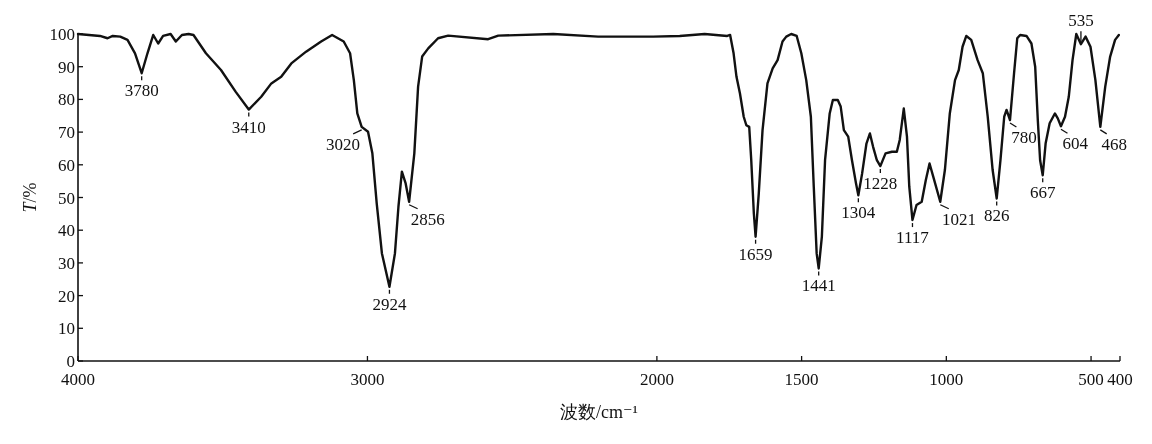 The width and height of the screenshot is (1152, 444). Describe the element at coordinates (913, 238) in the screenshot. I see `annotation: 1117` at that location.